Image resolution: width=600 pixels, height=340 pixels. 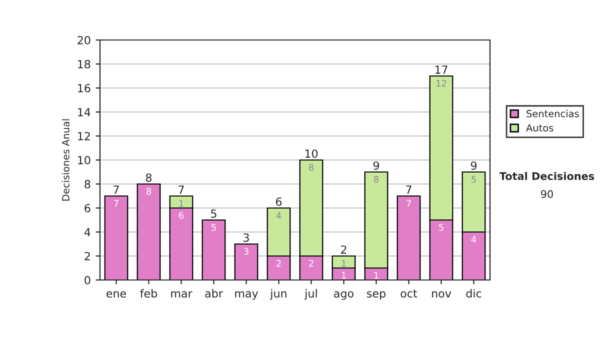 I want to click on y-tick-label: 14, so click(x=84, y=112).